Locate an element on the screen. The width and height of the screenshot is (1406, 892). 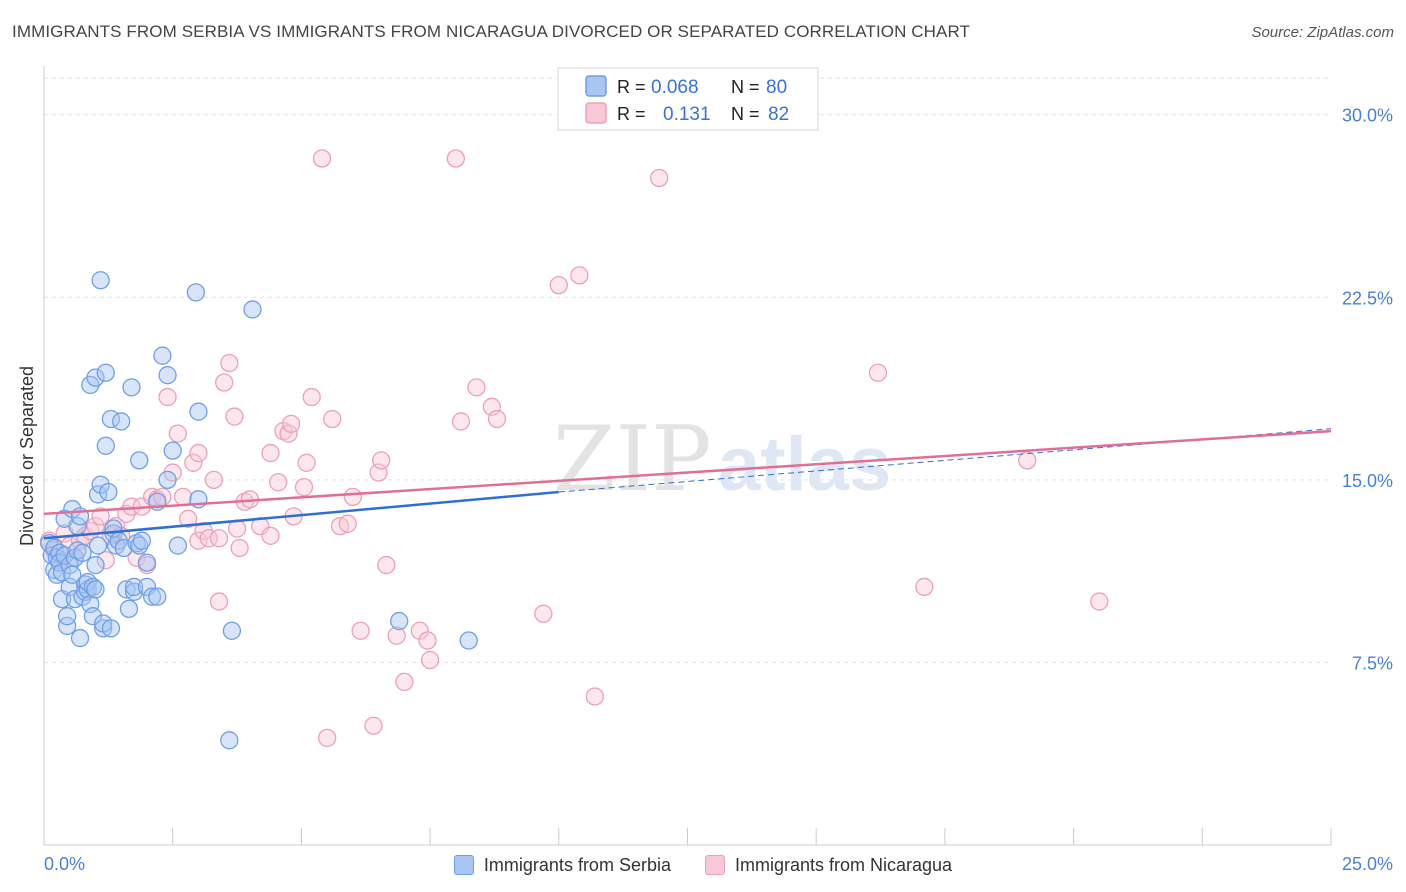
trend-serbia is located at coordinates (301, 515).